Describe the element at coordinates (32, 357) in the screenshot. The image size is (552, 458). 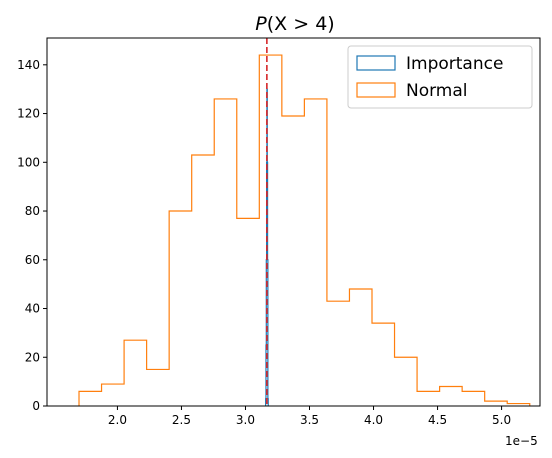
I see `y-tick-label: 20` at that location.